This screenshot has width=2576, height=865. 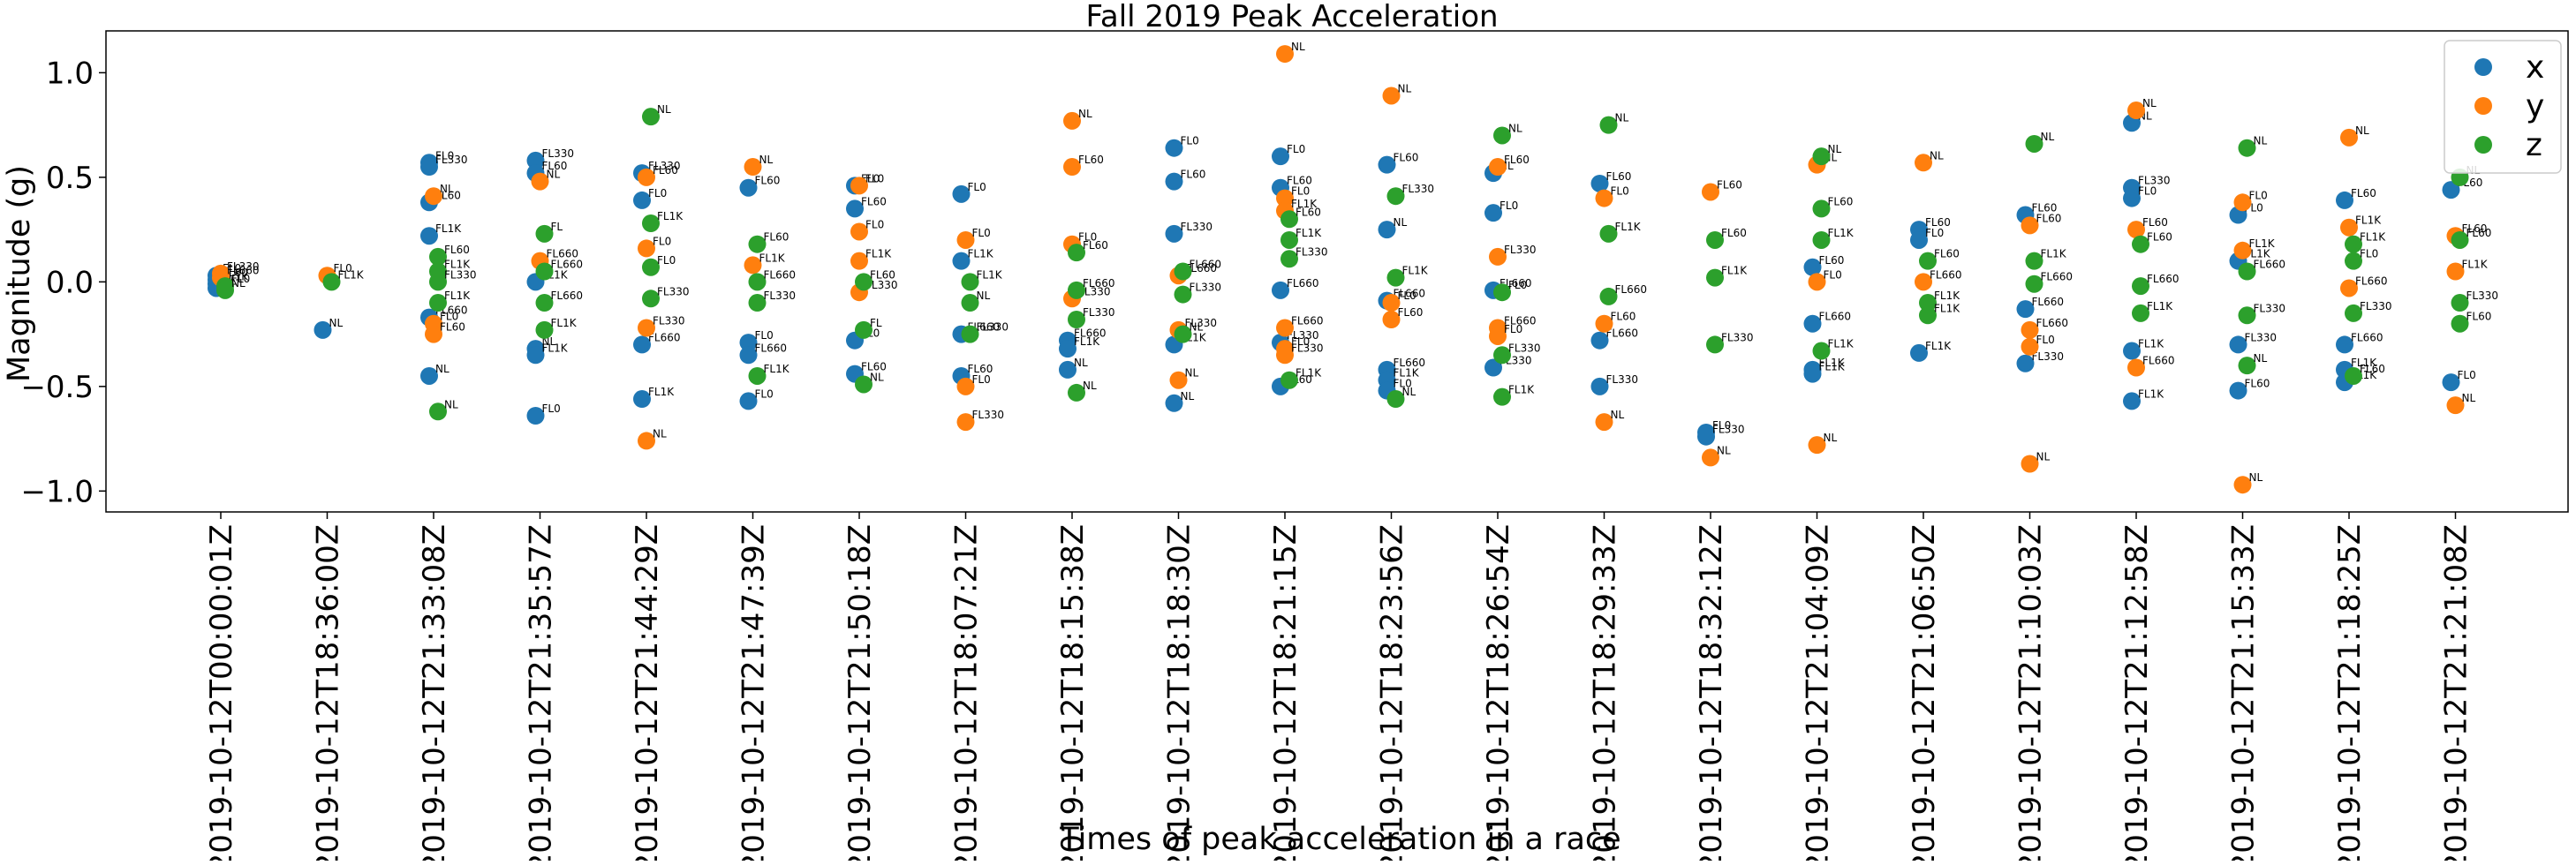 I want to click on y-tick-label: −1.0, so click(x=57, y=492).